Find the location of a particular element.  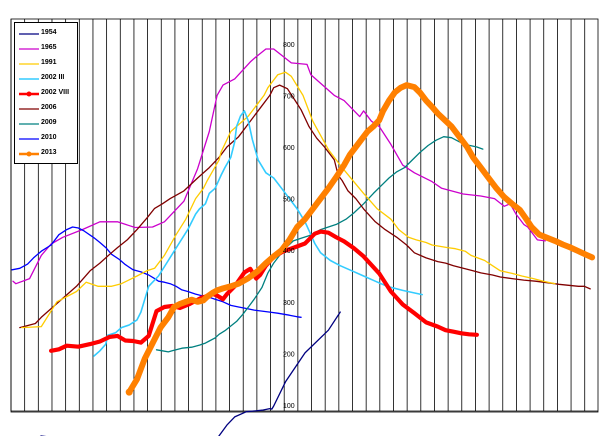

legend-item: 2006 is located at coordinates (46, 109).